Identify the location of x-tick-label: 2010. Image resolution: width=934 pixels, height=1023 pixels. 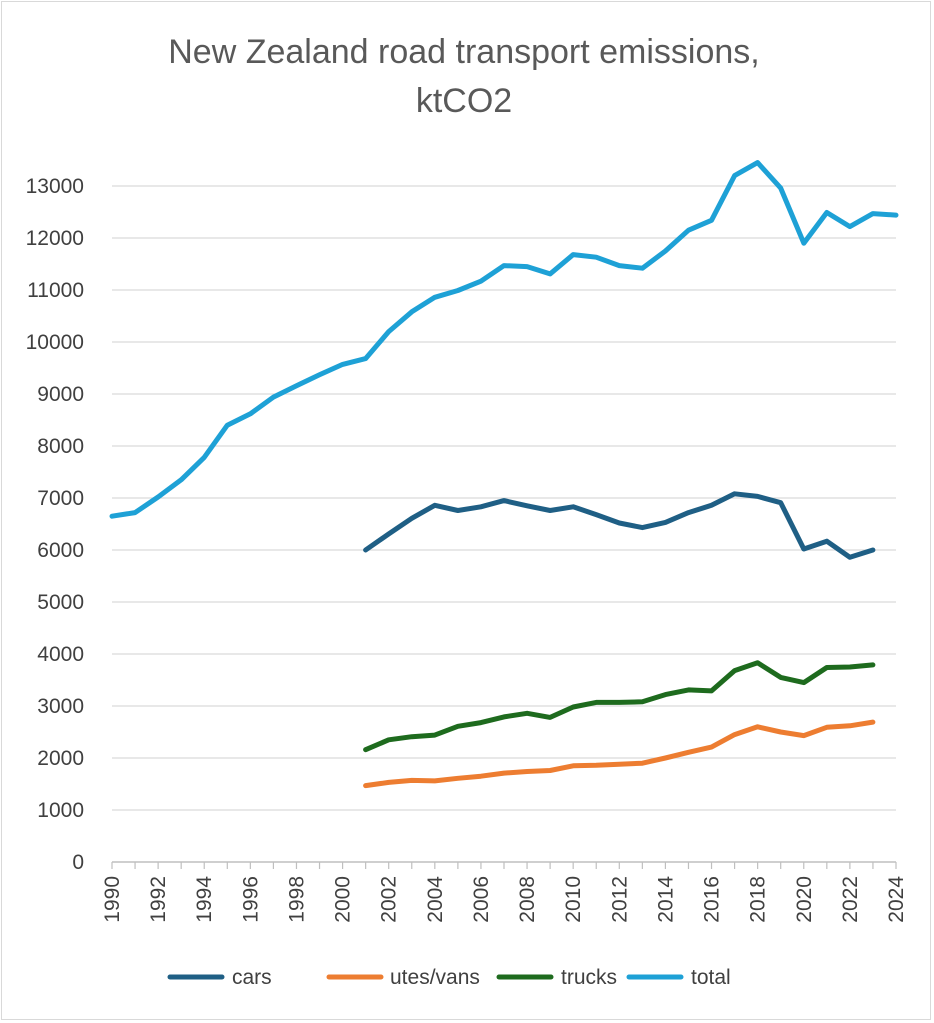
(573, 899).